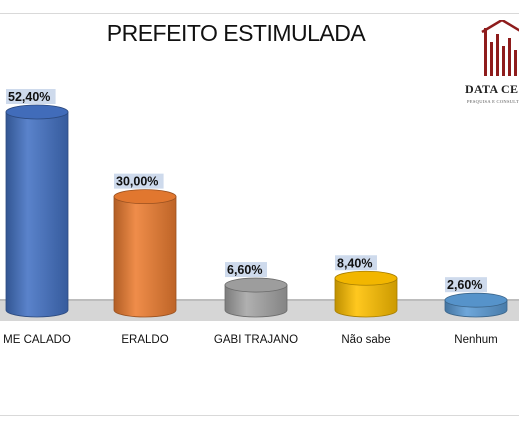  I want to click on svg-text: 2,60%, so click(464, 285).